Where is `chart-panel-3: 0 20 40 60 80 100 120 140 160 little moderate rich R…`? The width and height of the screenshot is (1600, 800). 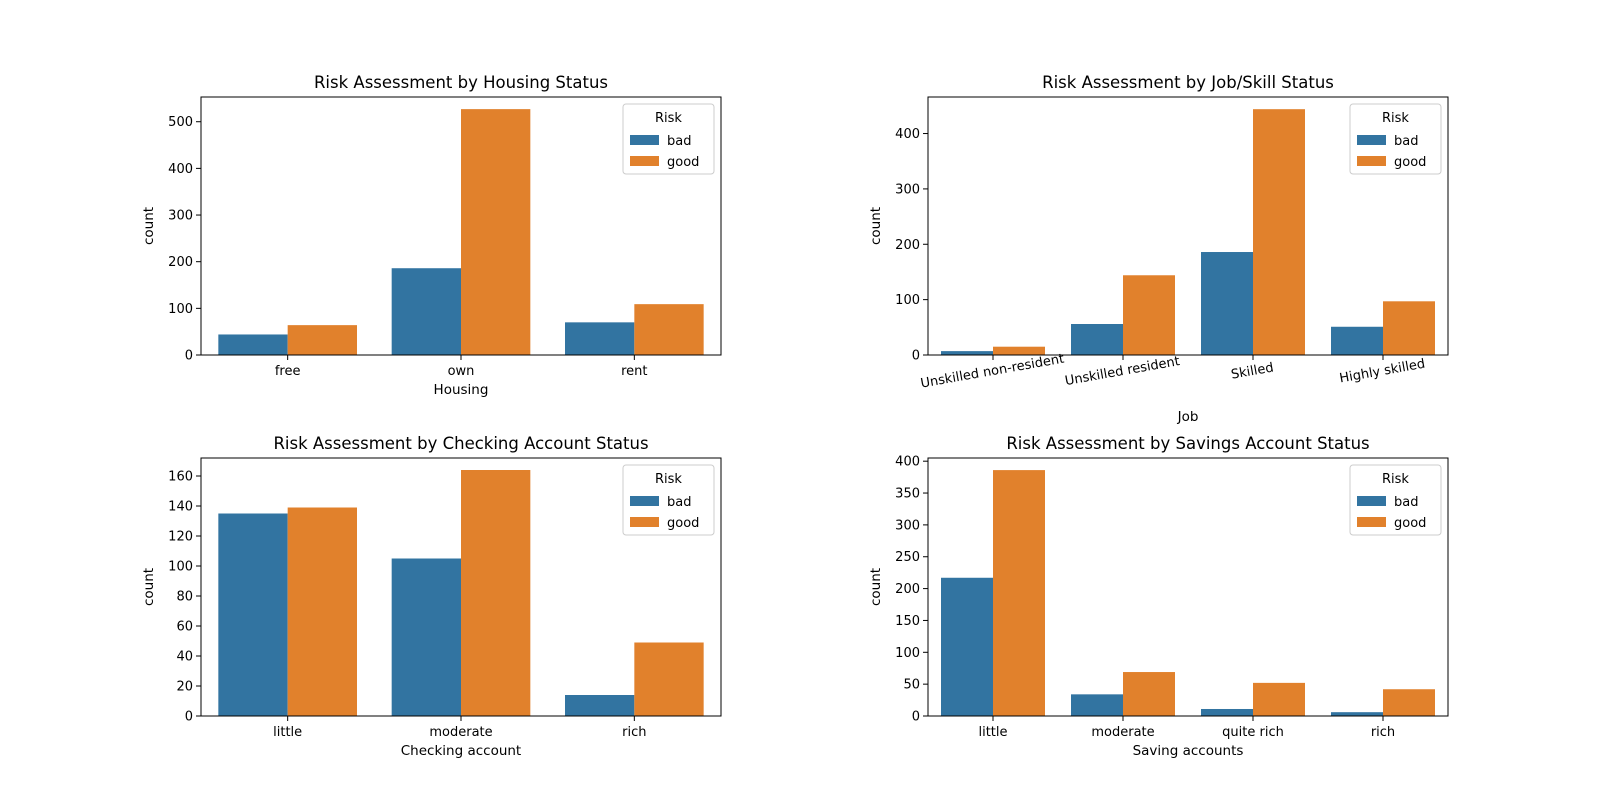
chart-panel-3: 0 20 40 60 80 100 120 140 160 little moderate rich R… is located at coordinates (431, 596).